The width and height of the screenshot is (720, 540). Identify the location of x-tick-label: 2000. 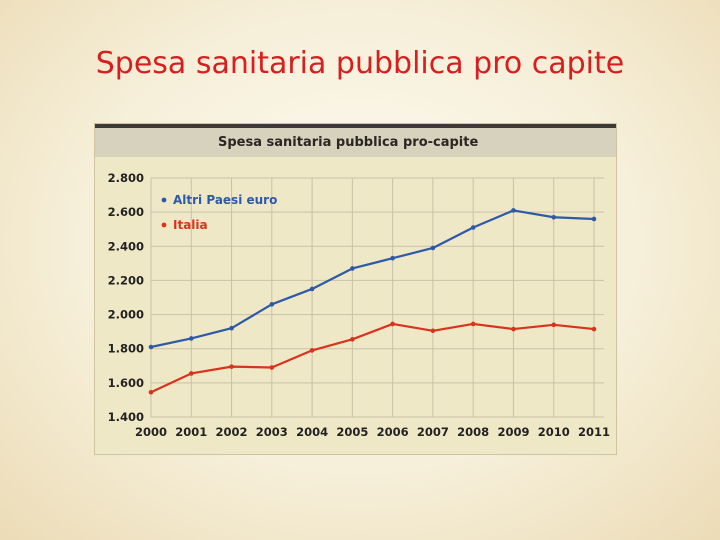
(151, 432).